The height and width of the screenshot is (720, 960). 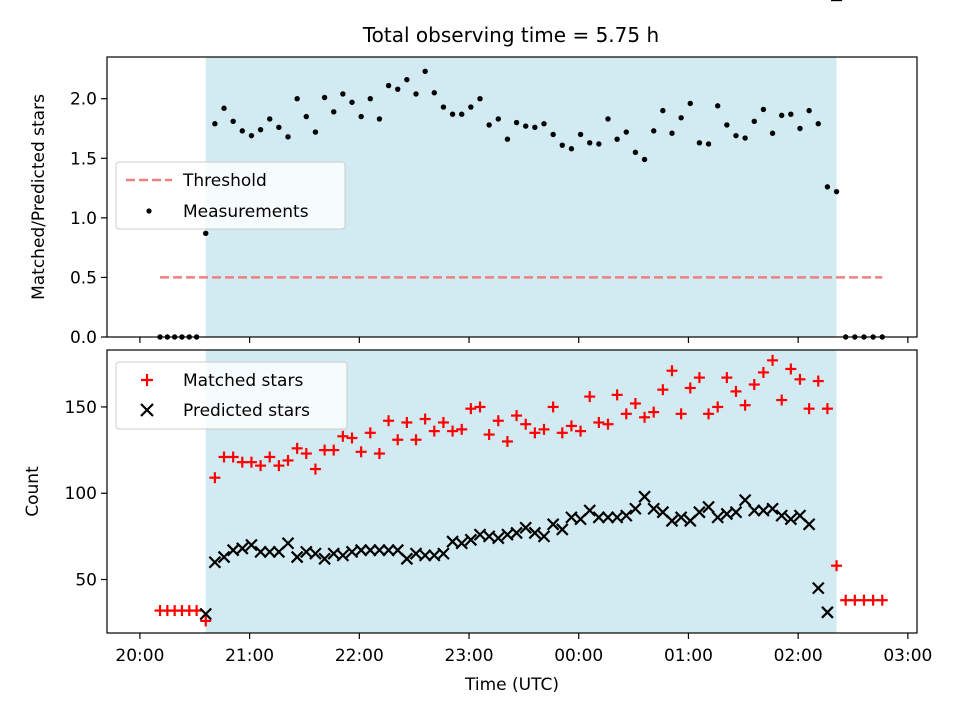 What do you see at coordinates (511, 685) in the screenshot?
I see `x-axis-label: Time (UTC)` at bounding box center [511, 685].